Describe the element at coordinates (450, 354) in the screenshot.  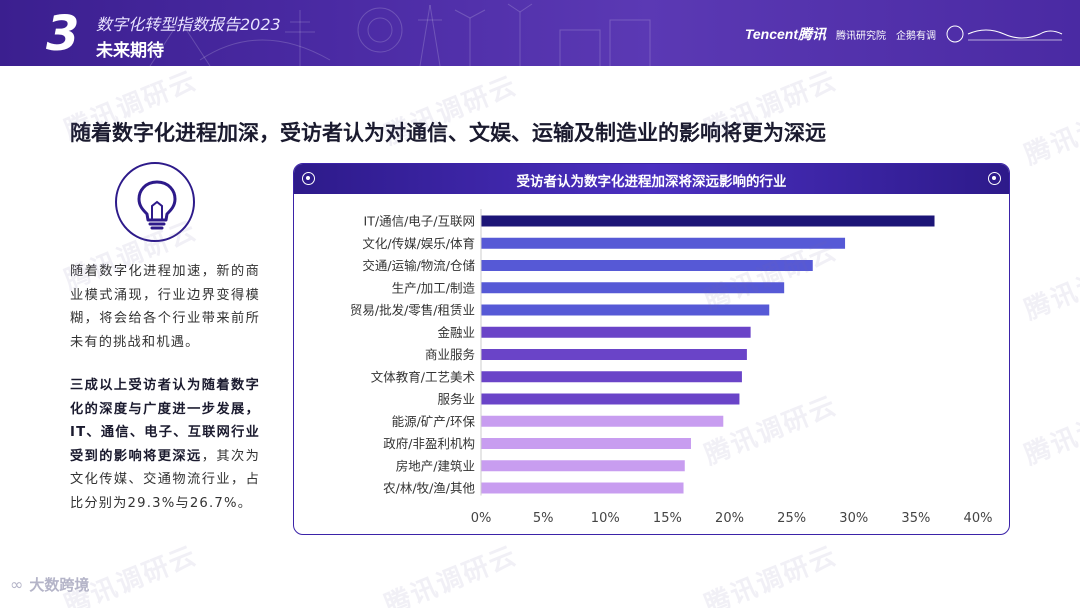
I see `category-label: 商业服务` at that location.